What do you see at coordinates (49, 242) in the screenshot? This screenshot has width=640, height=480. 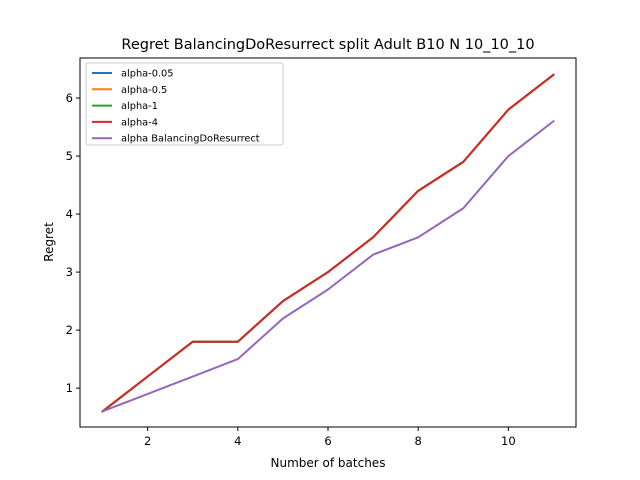 I see `y-axis-label: Regret` at bounding box center [49, 242].